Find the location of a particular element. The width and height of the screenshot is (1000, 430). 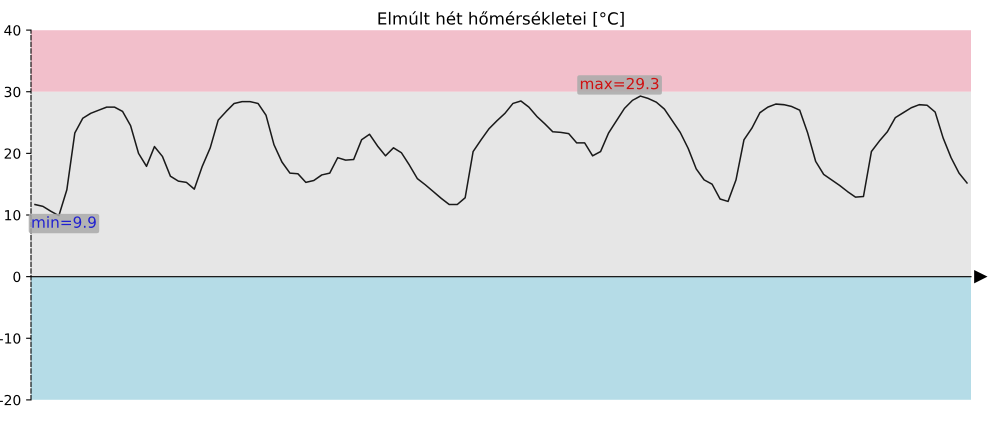

chart-title: Elmúlt hét hőmérsékletei [°C] is located at coordinates (501, 19).